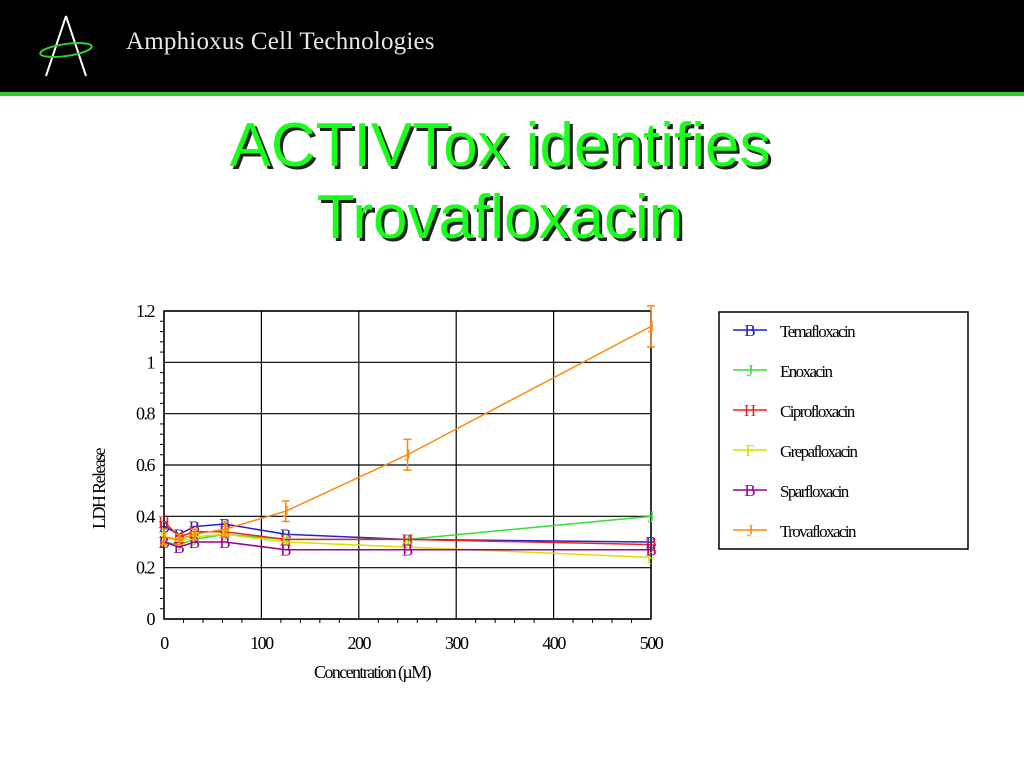  I want to click on y-tick-label: 0.6, so click(146, 465).